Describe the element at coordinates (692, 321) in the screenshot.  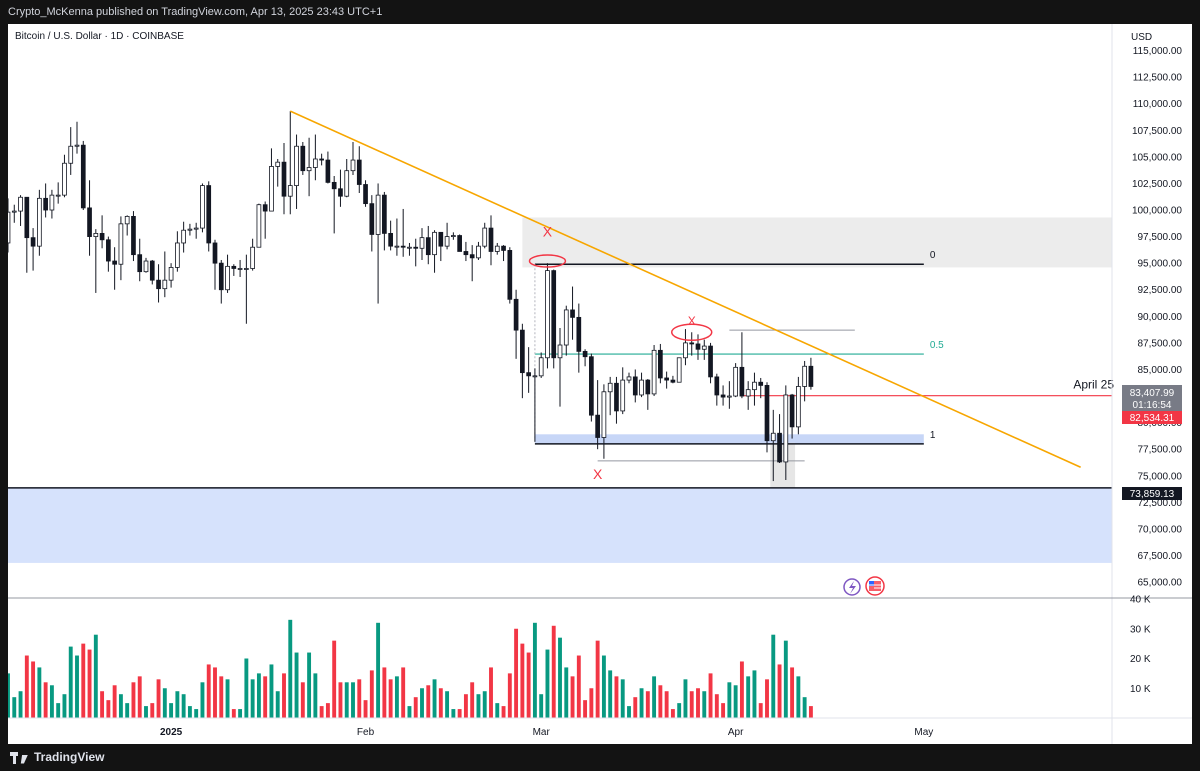
I see `x-mark-mid: X` at that location.